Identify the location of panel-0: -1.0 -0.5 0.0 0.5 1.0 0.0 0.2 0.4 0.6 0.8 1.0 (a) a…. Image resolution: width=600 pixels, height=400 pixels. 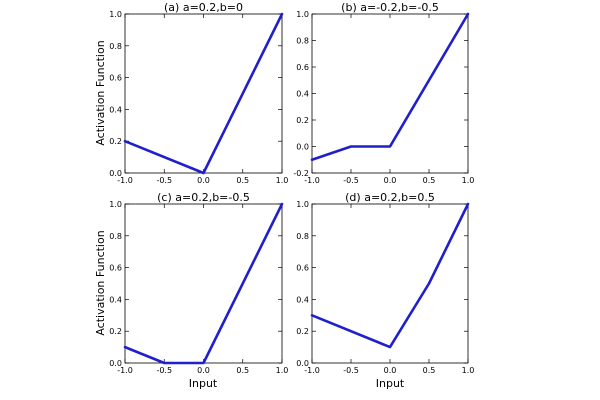
(198, 93).